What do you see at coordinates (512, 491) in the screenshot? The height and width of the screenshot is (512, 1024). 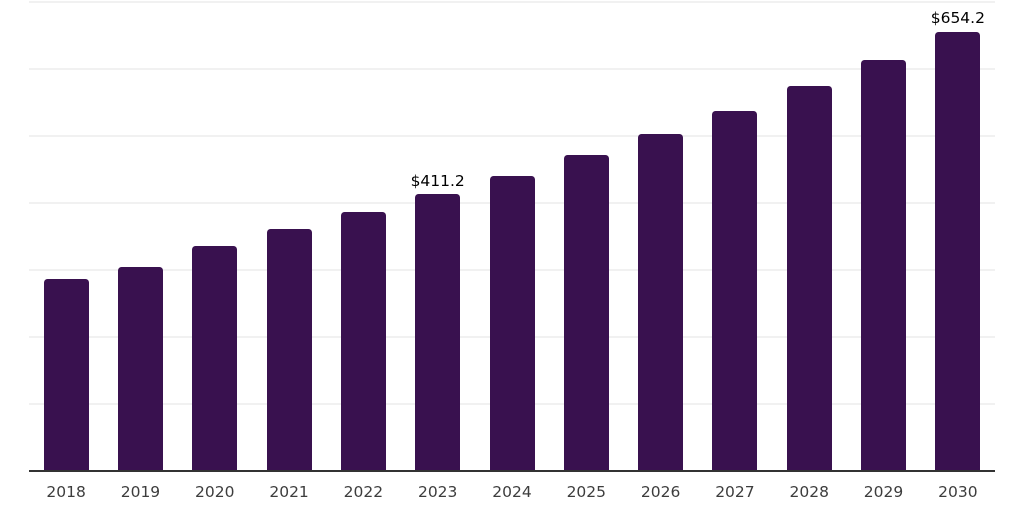 I see `x-tick-label-2024: 2024` at bounding box center [512, 491].